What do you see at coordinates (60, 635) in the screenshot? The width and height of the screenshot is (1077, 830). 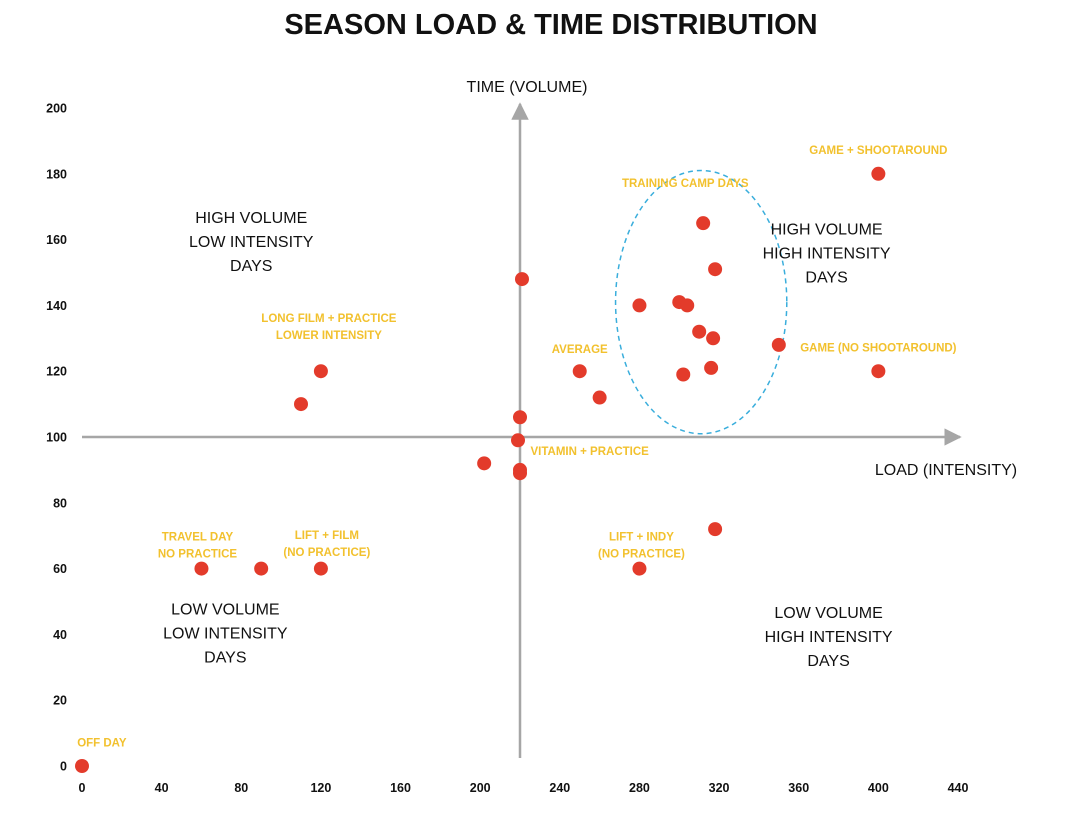 I see `y-tick-label: 40` at bounding box center [60, 635].